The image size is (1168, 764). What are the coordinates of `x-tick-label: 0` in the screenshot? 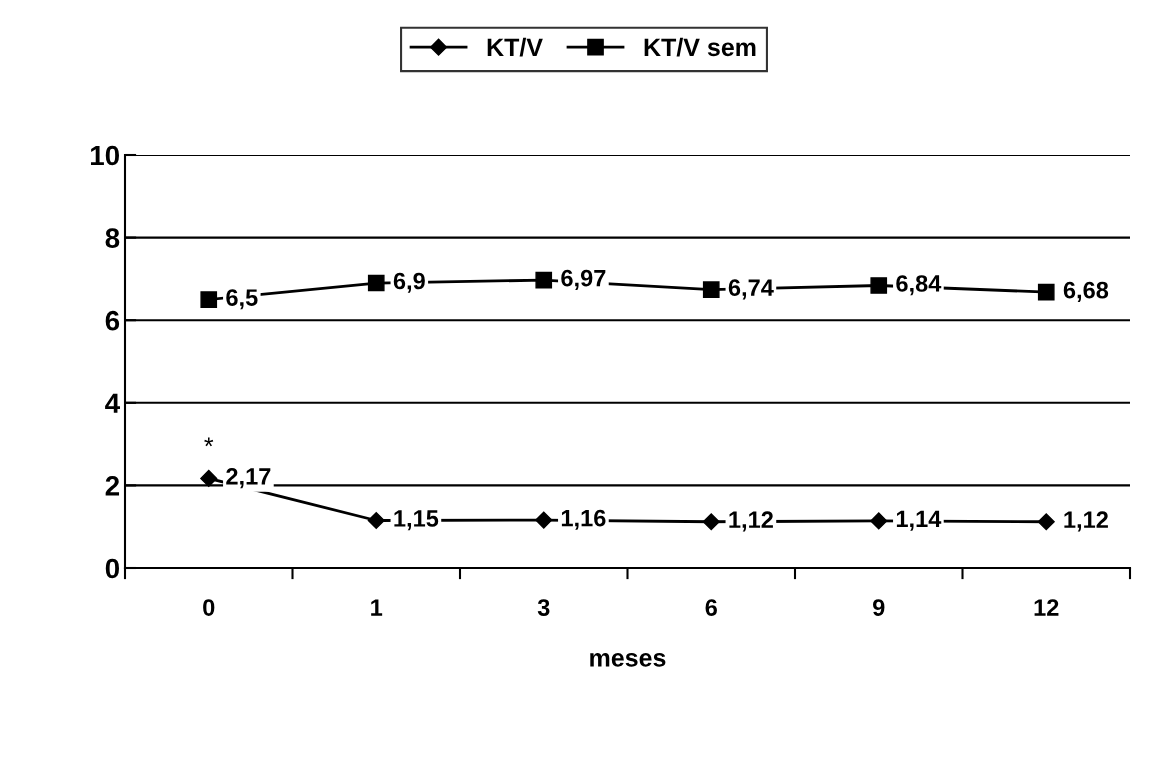 It's located at (209, 607).